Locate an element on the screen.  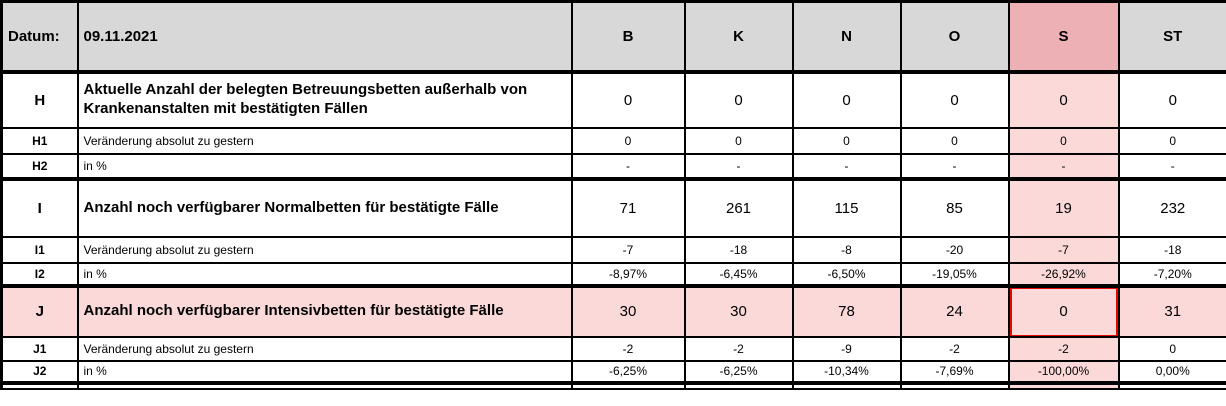
col-header-n: N is located at coordinates (846, 36).